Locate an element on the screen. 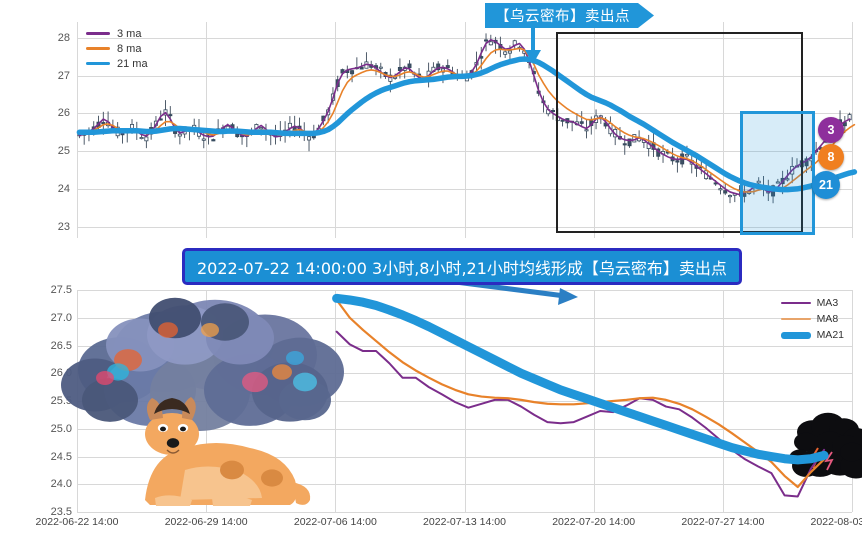 The height and width of the screenshot is (535, 862). legend-item-3ma: 3 ma is located at coordinates (117, 33).